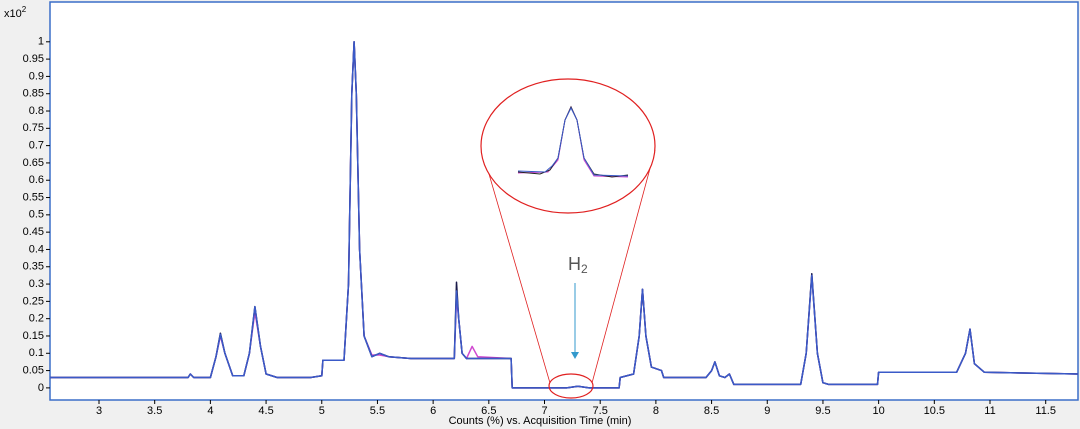 The height and width of the screenshot is (429, 1080). I want to click on x-tick-label: 8.5, so click(711, 411).